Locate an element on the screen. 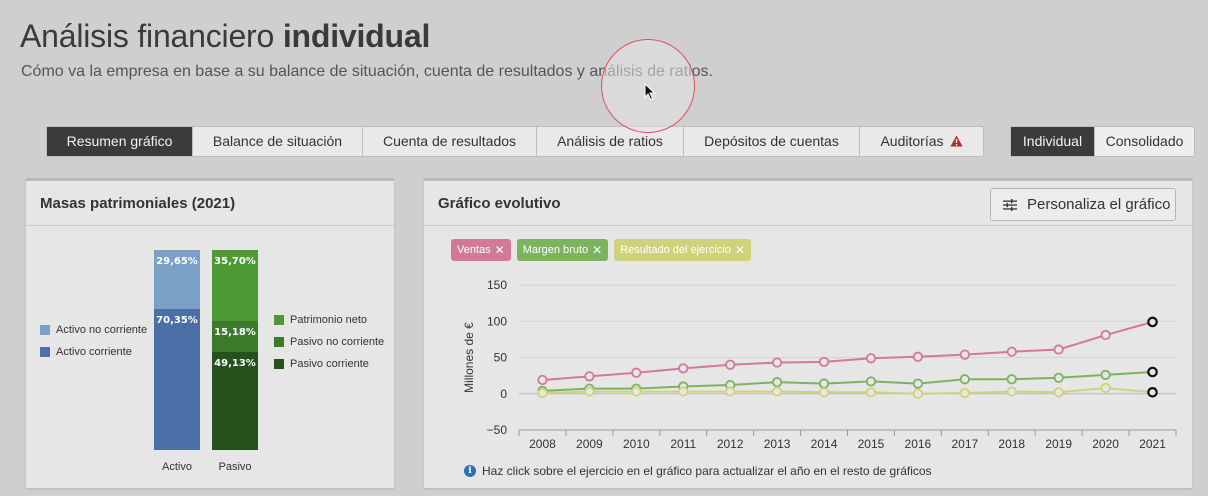  y-tick-label: 0 is located at coordinates (503, 394).